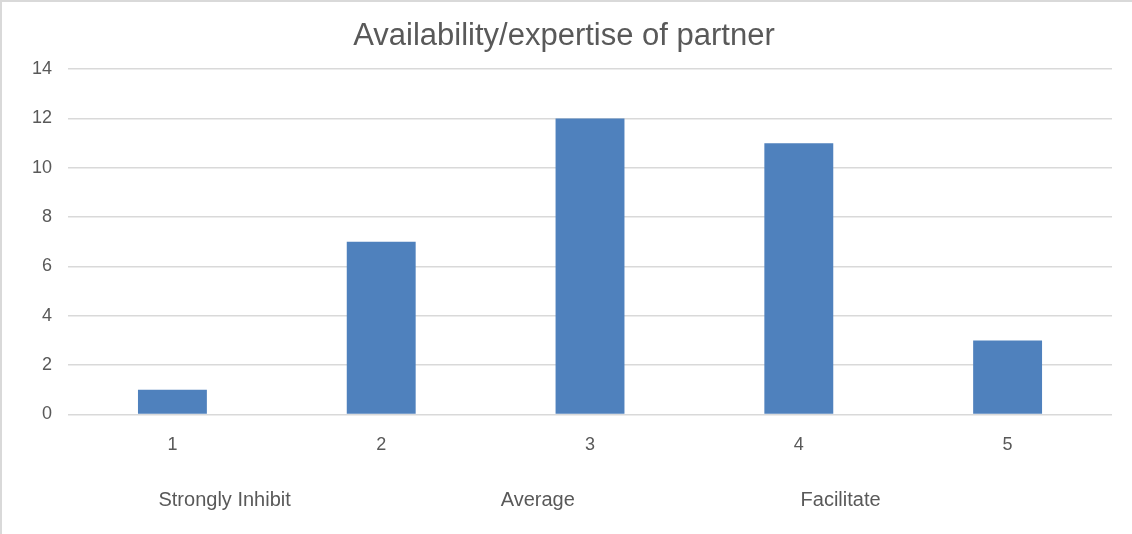 The image size is (1132, 534). I want to click on y-tick-label: 8, so click(47, 216).